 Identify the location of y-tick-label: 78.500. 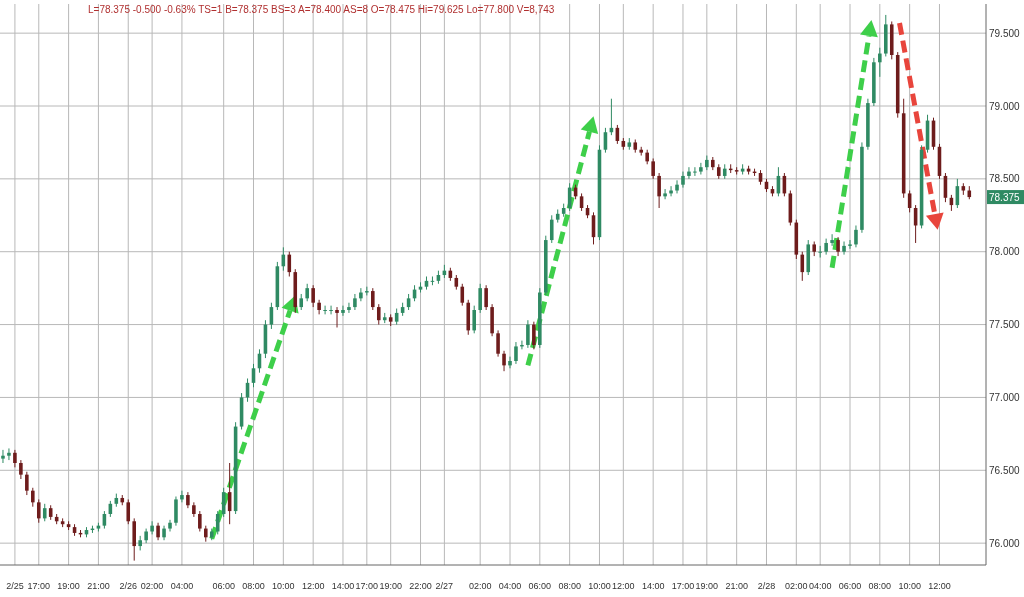
(1005, 179).